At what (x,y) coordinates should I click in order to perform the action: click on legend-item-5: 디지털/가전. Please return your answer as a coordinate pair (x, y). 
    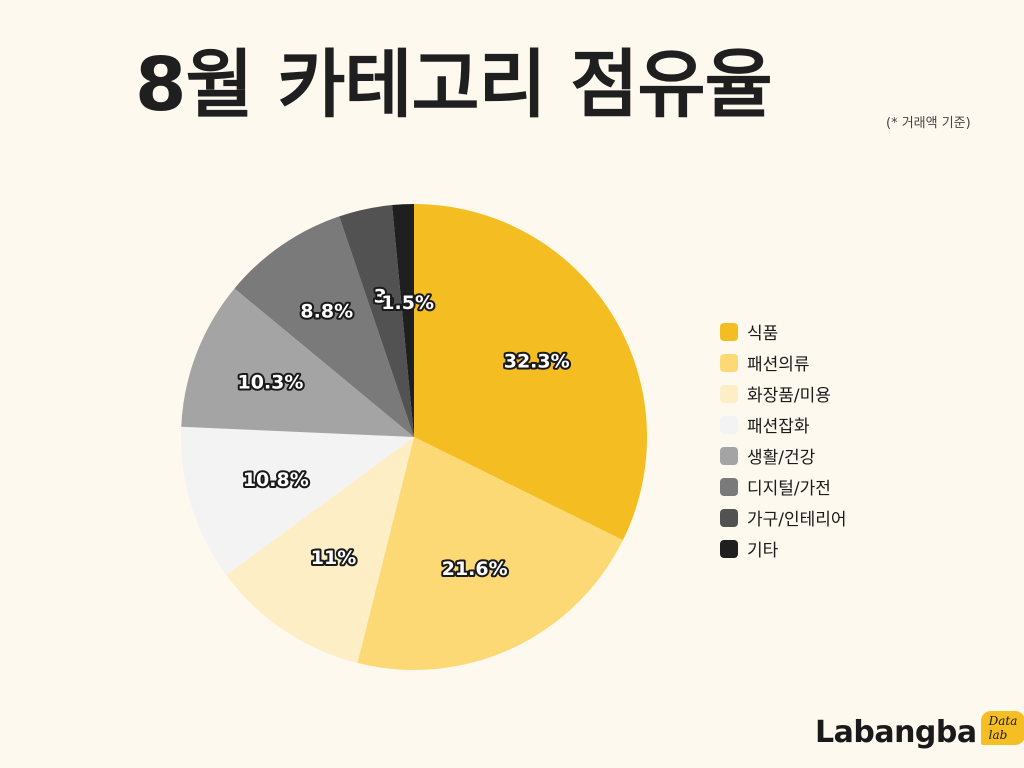
    Looking at the image, I should click on (783, 486).